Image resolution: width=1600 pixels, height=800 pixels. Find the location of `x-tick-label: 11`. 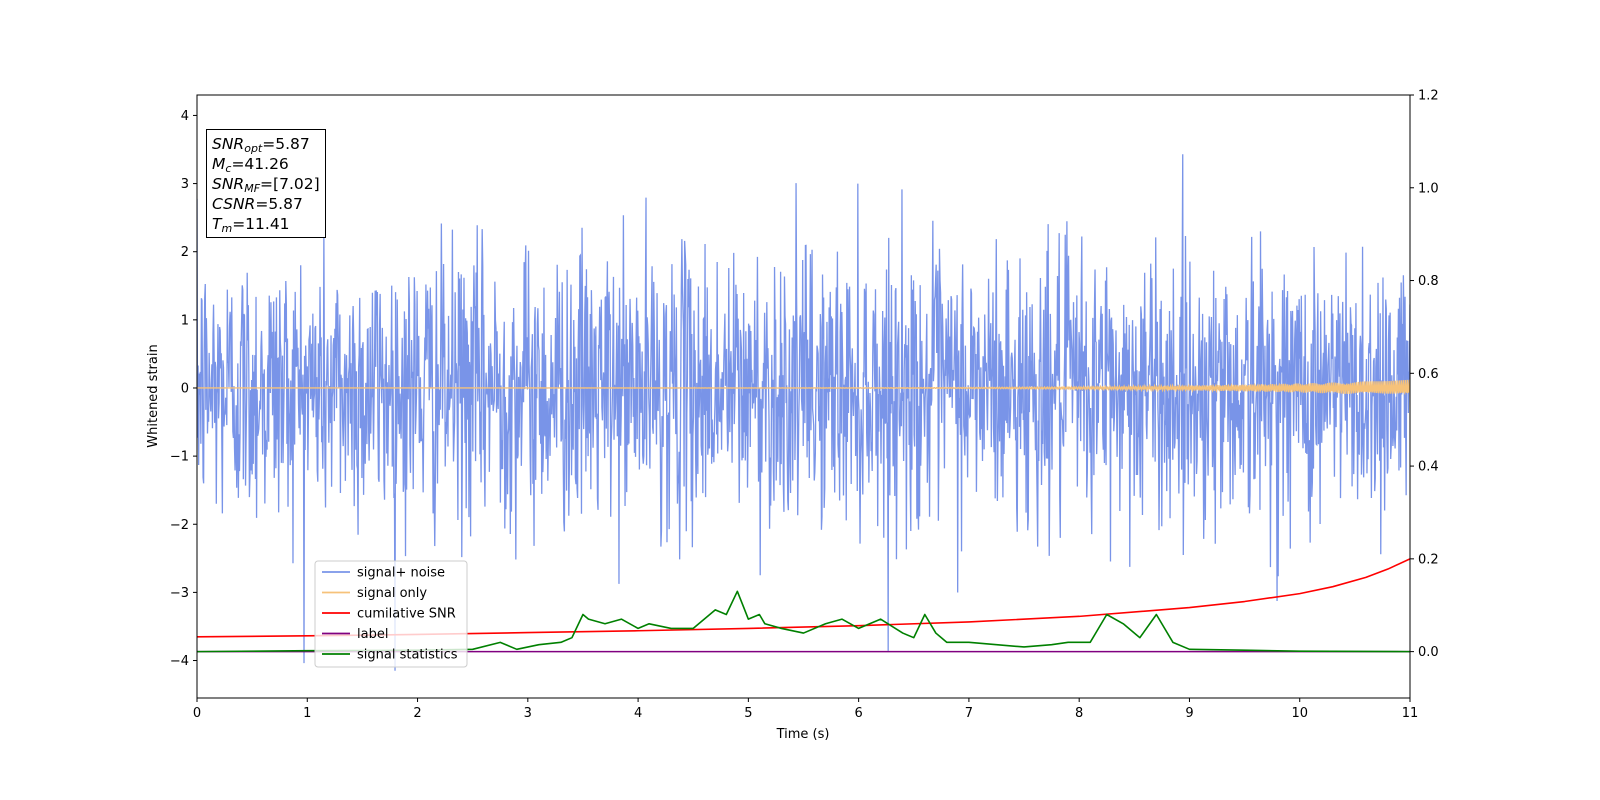

x-tick-label: 11 is located at coordinates (1410, 713).